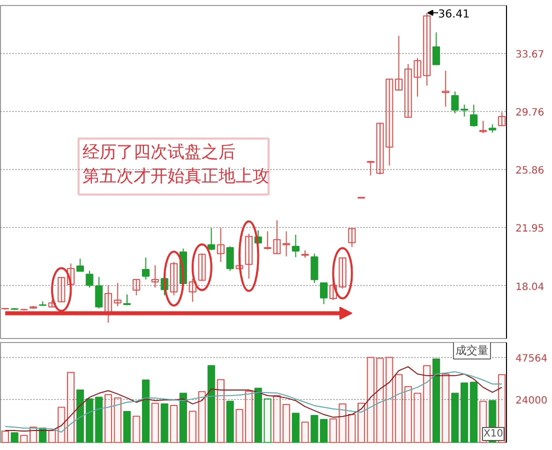 This screenshot has height=450, width=552. I want to click on y-tick-label: 18.04, so click(530, 287).